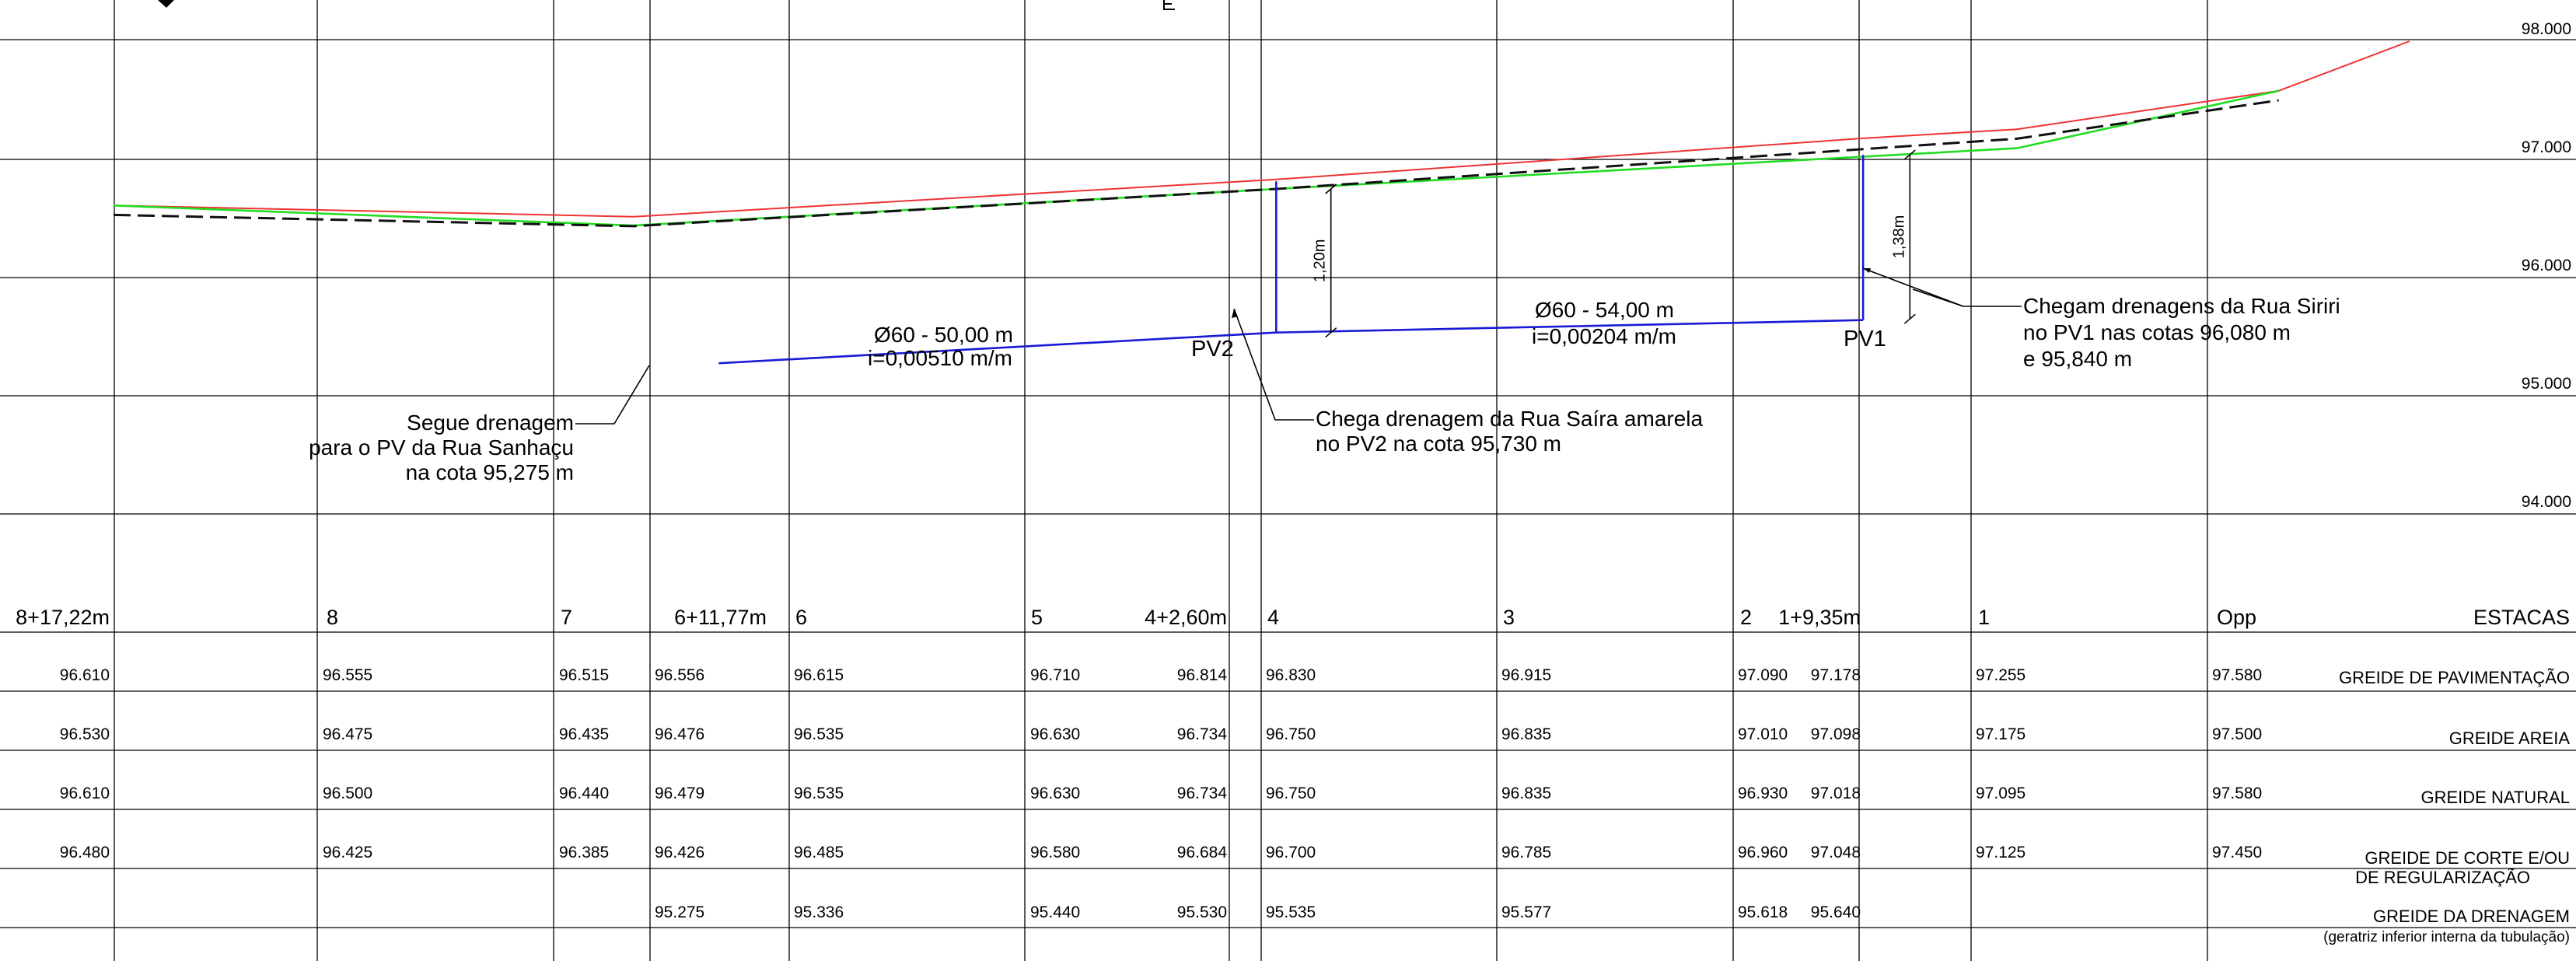 The width and height of the screenshot is (2576, 961). I want to click on station-name: 1+9,35m, so click(1819, 617).